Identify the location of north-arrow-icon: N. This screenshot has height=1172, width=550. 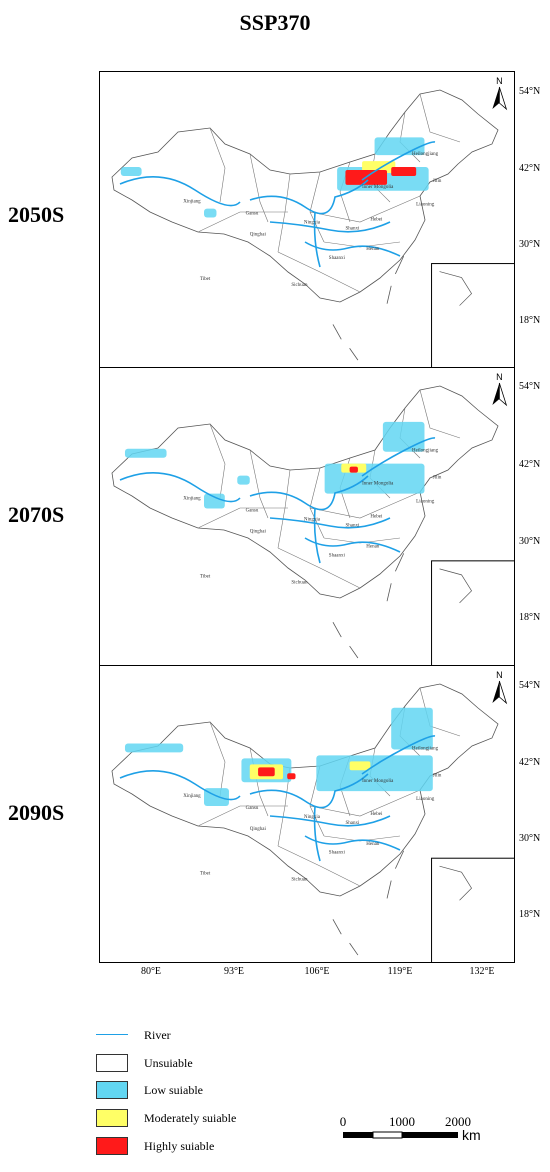
(500, 389).